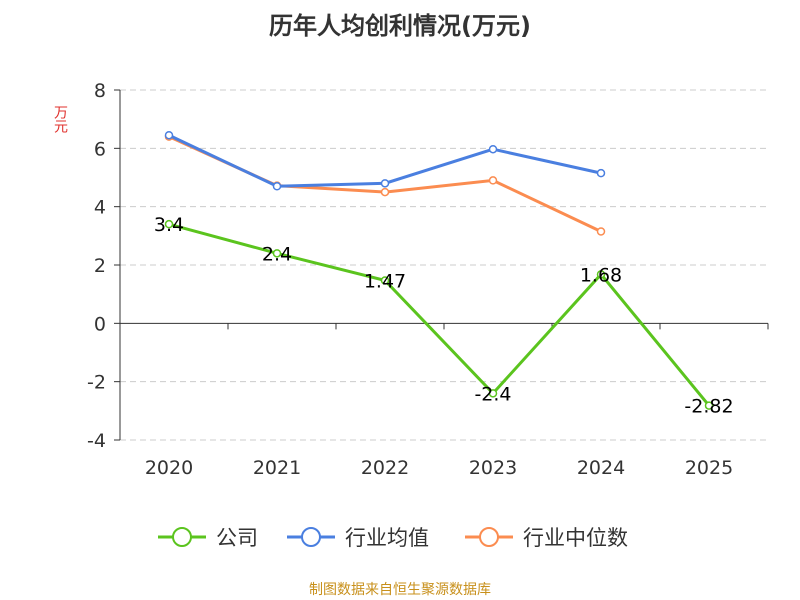  I want to click on x-tick-label: 2020, so click(169, 468).